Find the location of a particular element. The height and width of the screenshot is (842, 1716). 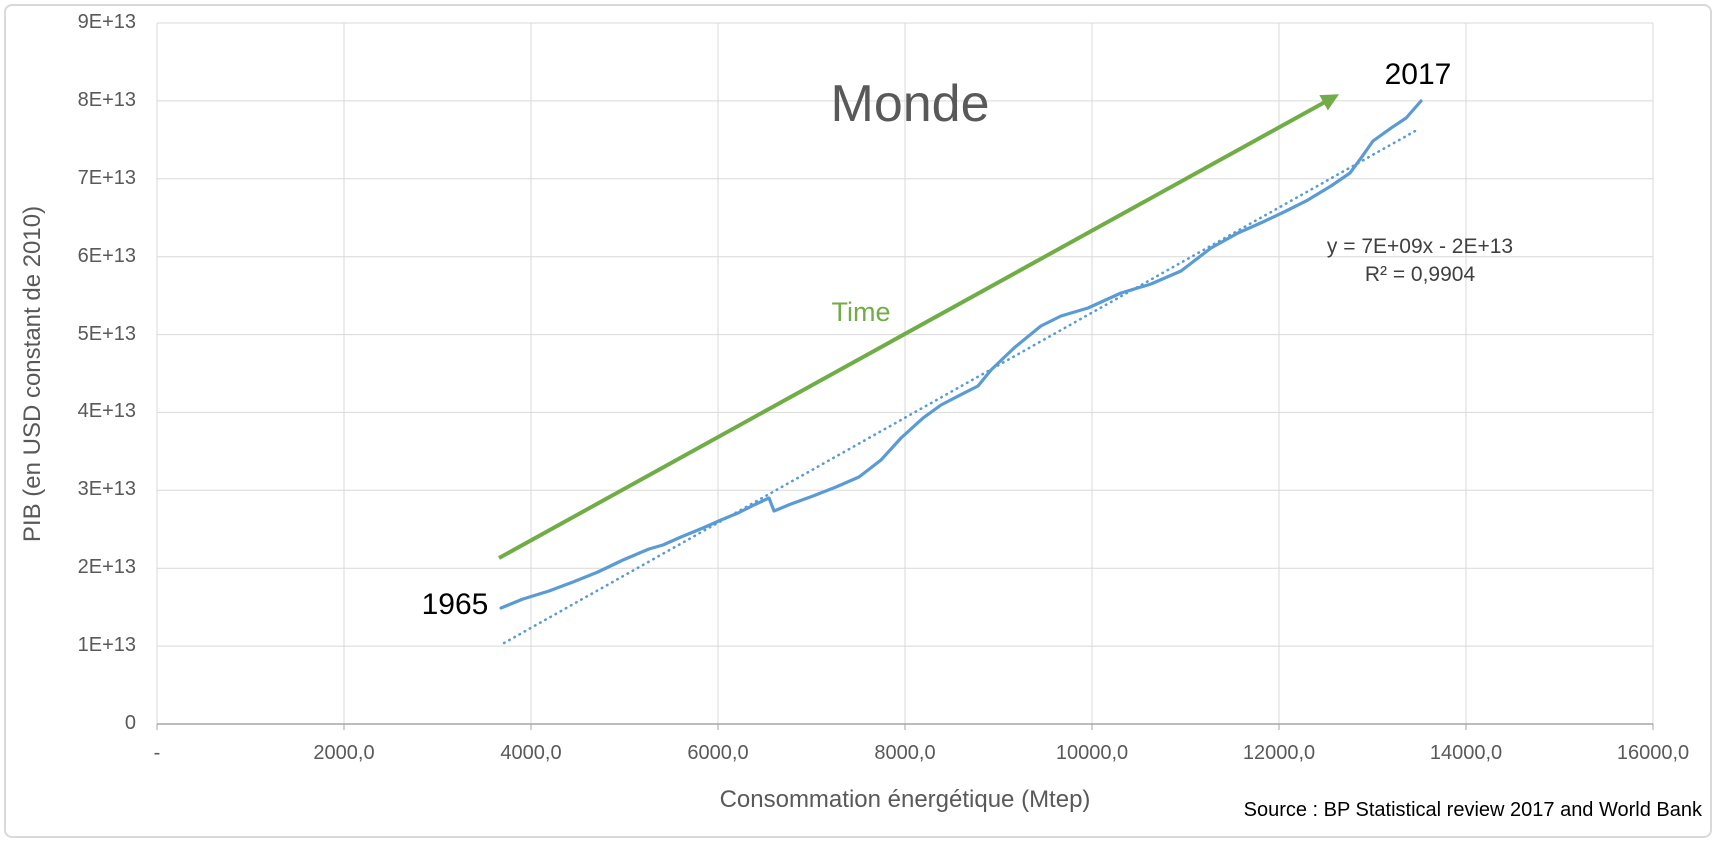

y-tick-label: 4E+13 is located at coordinates (106, 411).